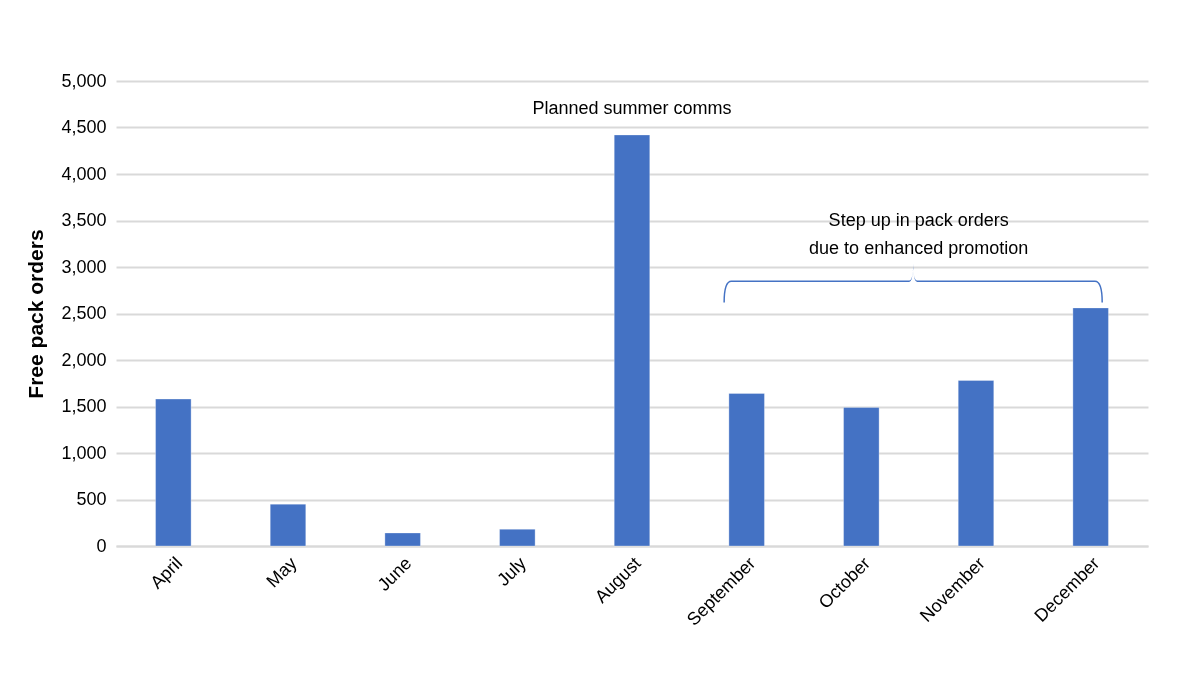 The height and width of the screenshot is (676, 1202). Describe the element at coordinates (632, 108) in the screenshot. I see `annotation: Planned summer comms` at that location.